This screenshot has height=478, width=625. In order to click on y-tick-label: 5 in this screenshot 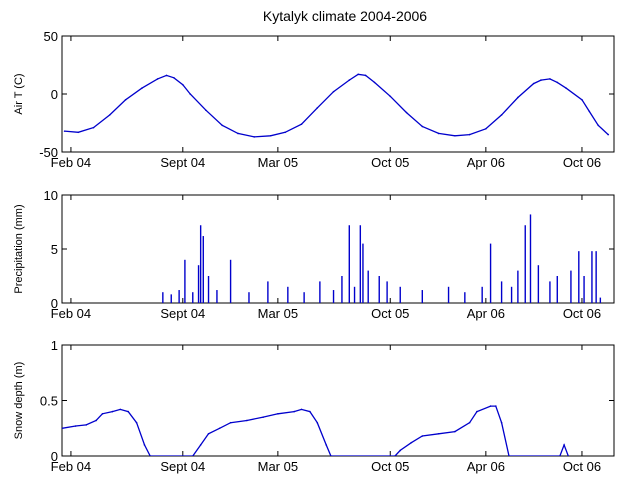, I will do `click(54, 249)`.